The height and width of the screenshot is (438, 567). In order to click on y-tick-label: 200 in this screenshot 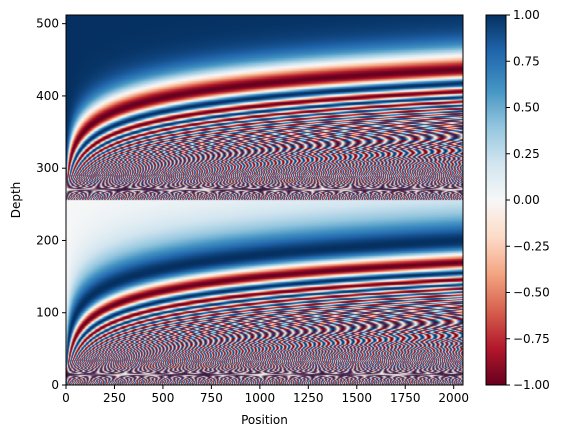, I will do `click(47, 240)`.